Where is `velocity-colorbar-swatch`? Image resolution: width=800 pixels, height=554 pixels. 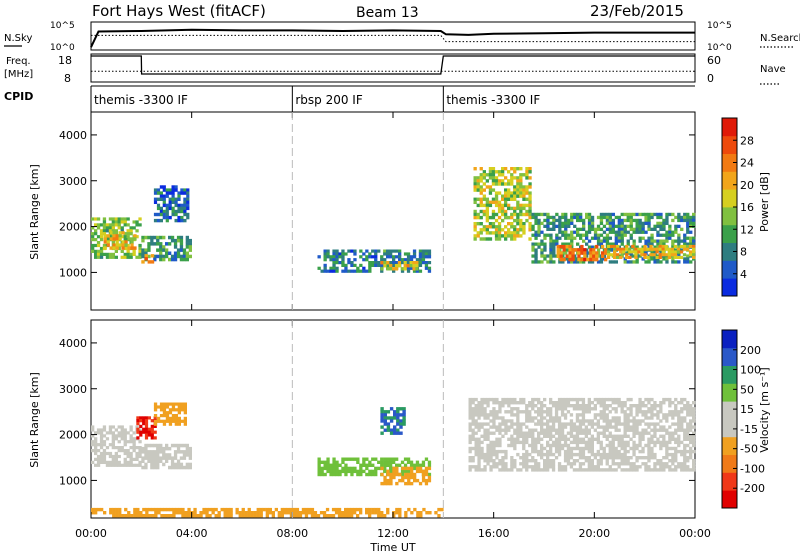
velocity-colorbar-swatch is located at coordinates (729, 499).